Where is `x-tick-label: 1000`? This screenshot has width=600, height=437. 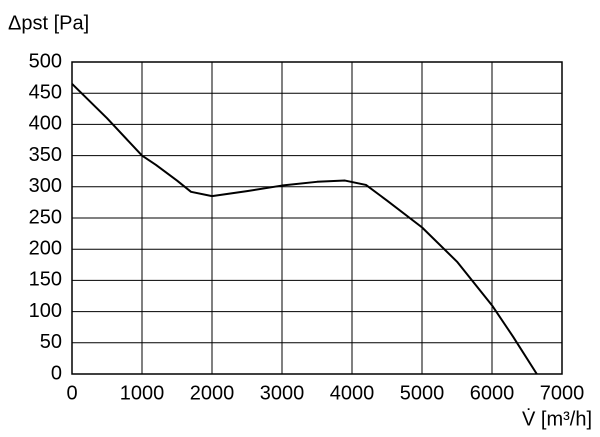
x-tick-label: 1000 is located at coordinates (142, 393).